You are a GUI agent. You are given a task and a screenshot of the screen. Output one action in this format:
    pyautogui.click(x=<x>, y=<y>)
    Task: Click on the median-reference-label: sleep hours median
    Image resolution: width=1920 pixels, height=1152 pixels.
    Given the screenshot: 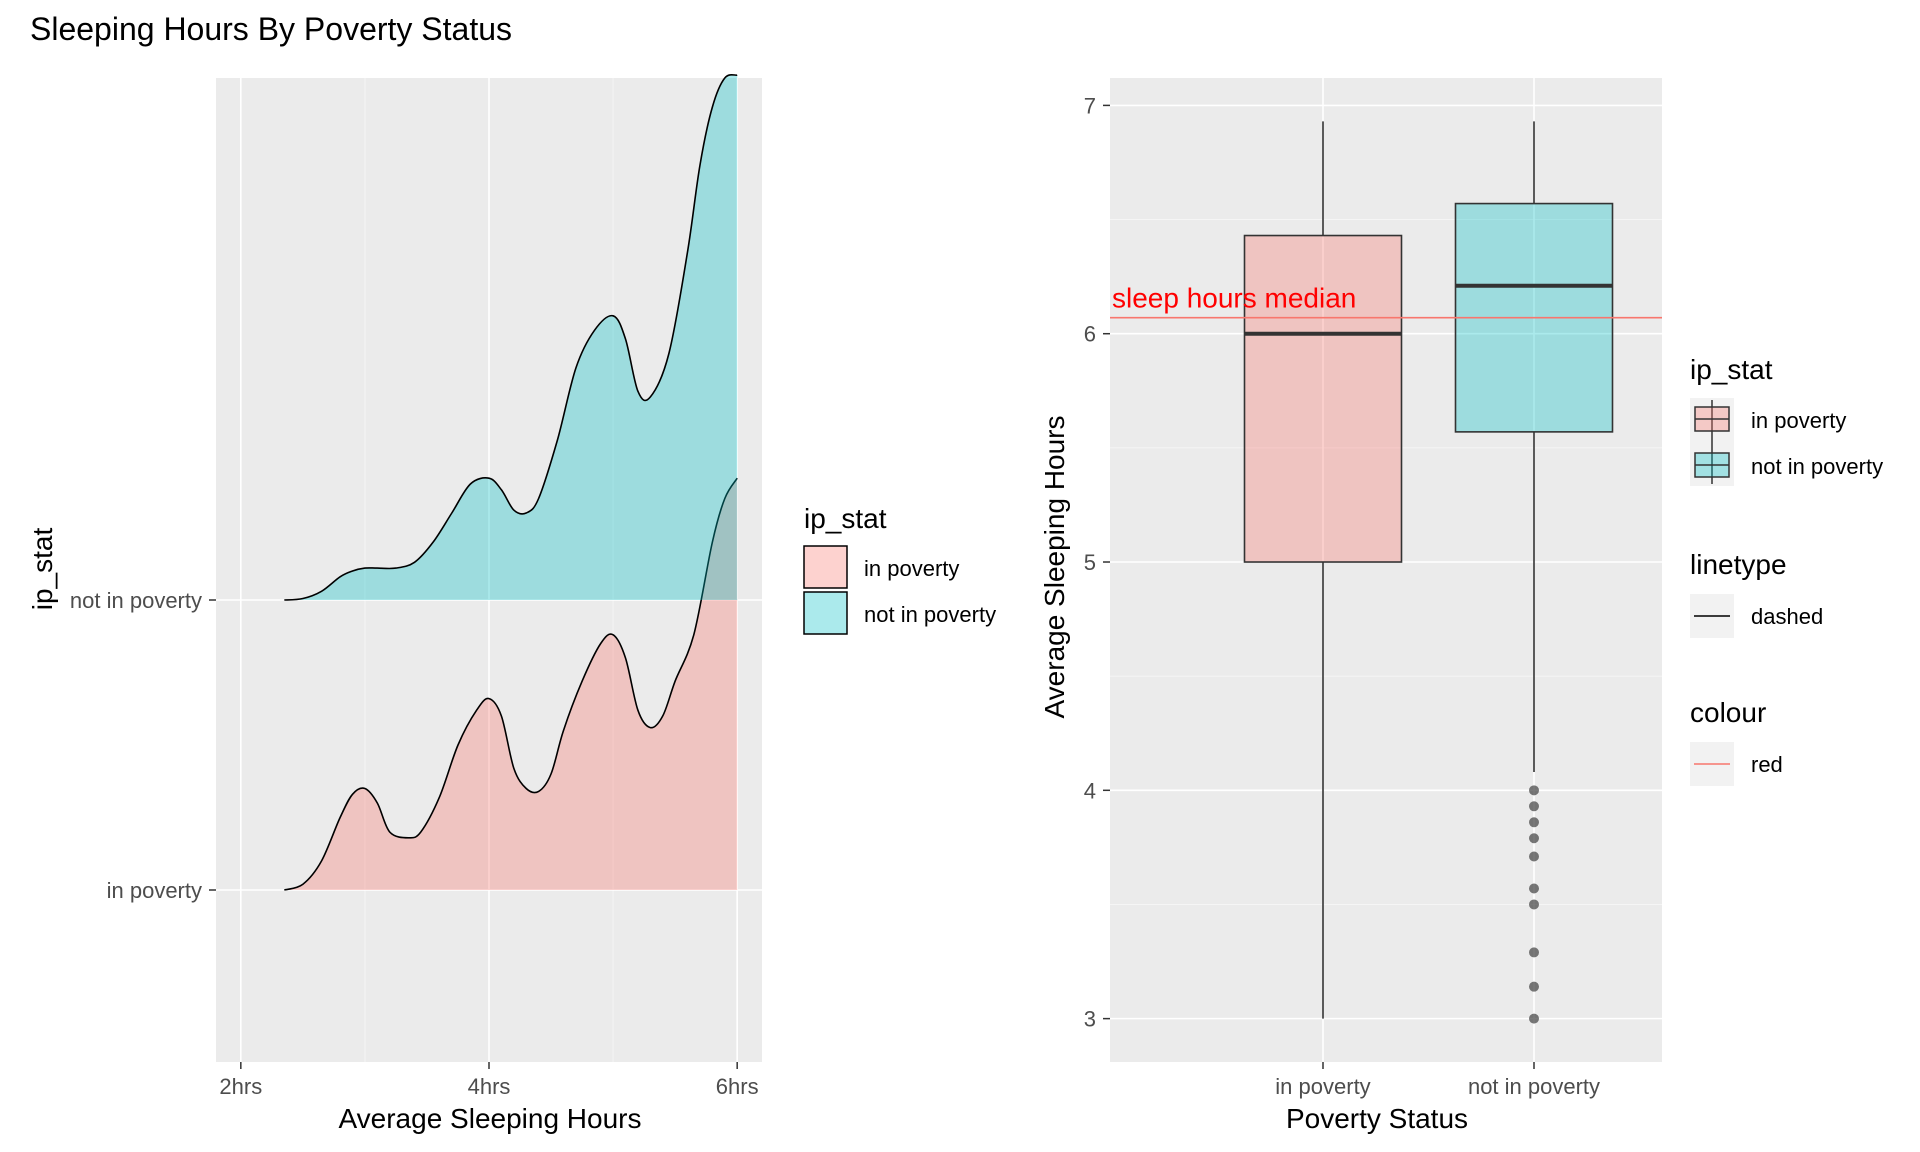 What is the action you would take?
    pyautogui.click(x=1234, y=298)
    